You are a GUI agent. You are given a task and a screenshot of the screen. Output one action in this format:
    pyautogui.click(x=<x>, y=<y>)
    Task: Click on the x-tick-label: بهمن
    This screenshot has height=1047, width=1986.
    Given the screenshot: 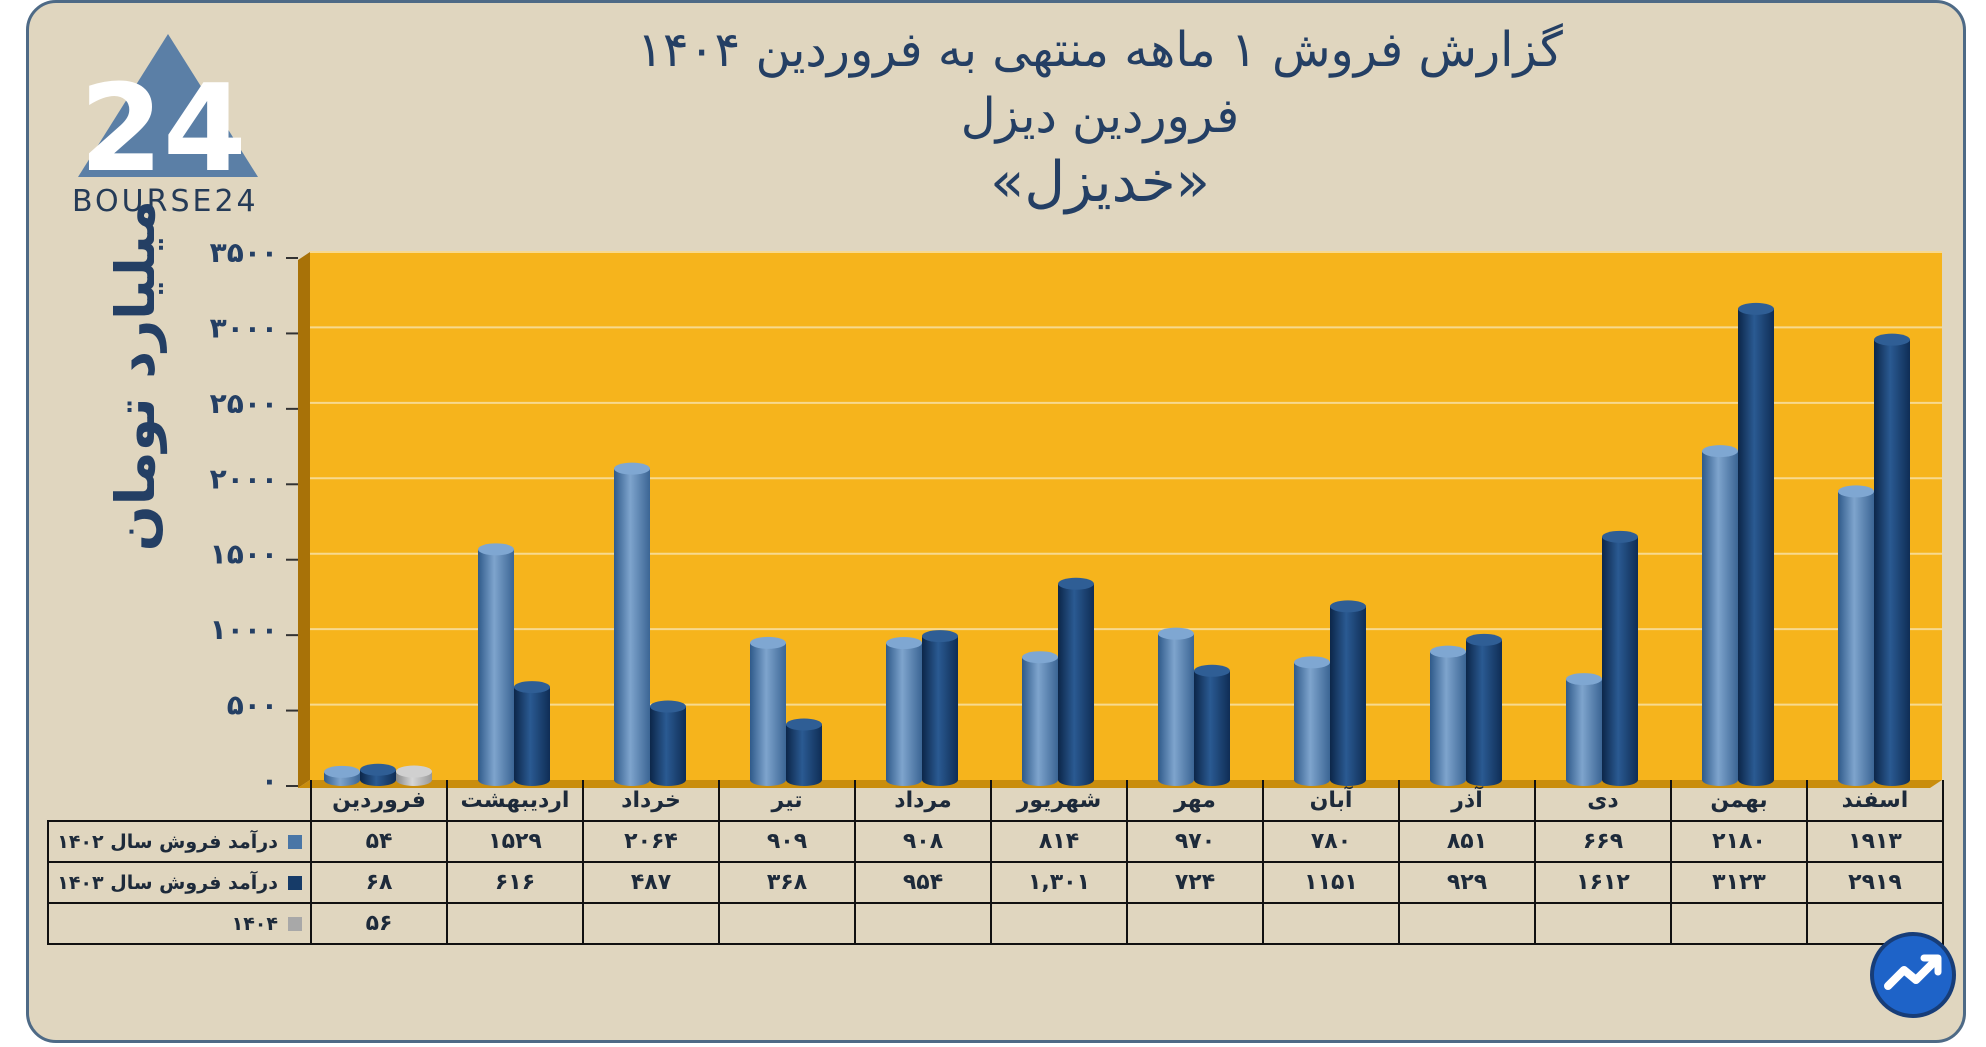 What is the action you would take?
    pyautogui.click(x=1739, y=801)
    